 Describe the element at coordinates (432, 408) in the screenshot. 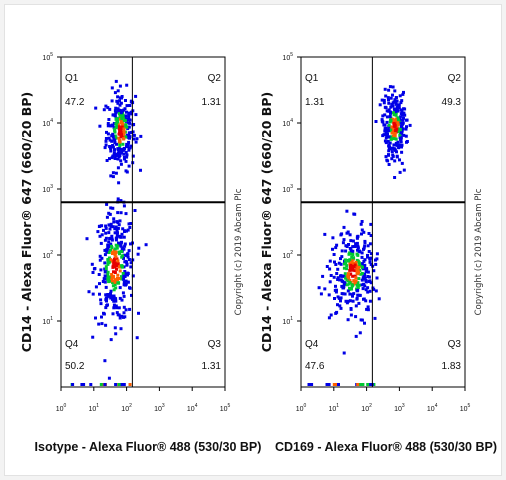

I see `x-tick-label: 10⁴` at that location.